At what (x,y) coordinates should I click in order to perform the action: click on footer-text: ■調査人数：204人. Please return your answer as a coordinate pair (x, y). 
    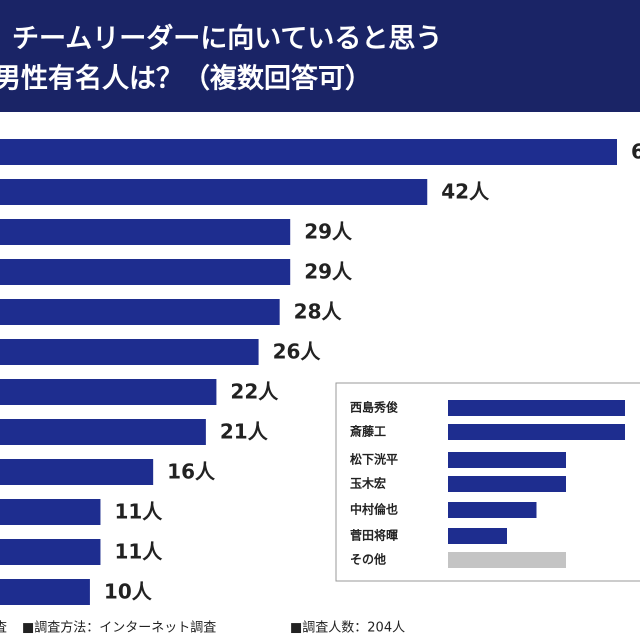
    Looking at the image, I should click on (347, 628).